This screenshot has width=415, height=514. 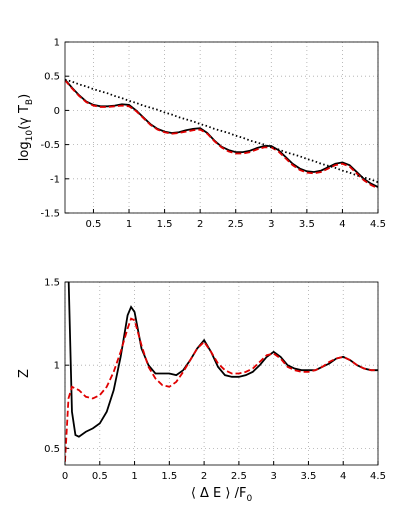 I want to click on y-tick-label: -1, so click(x=55, y=179).